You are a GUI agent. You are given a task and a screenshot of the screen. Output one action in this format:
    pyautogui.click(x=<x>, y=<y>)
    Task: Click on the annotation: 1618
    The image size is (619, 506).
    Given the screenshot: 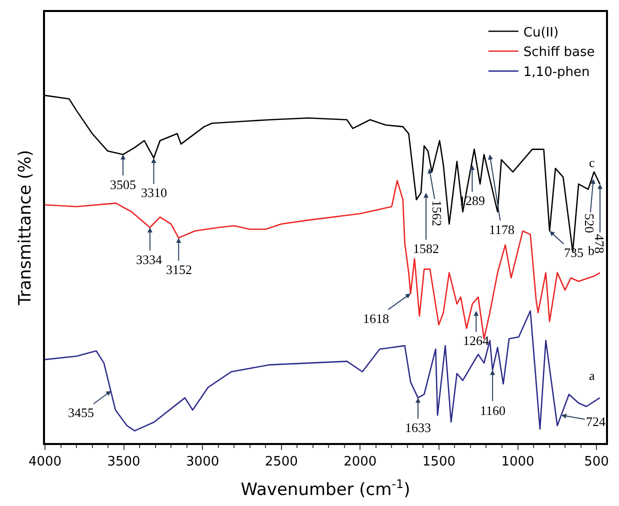 What is the action you would take?
    pyautogui.click(x=376, y=318)
    